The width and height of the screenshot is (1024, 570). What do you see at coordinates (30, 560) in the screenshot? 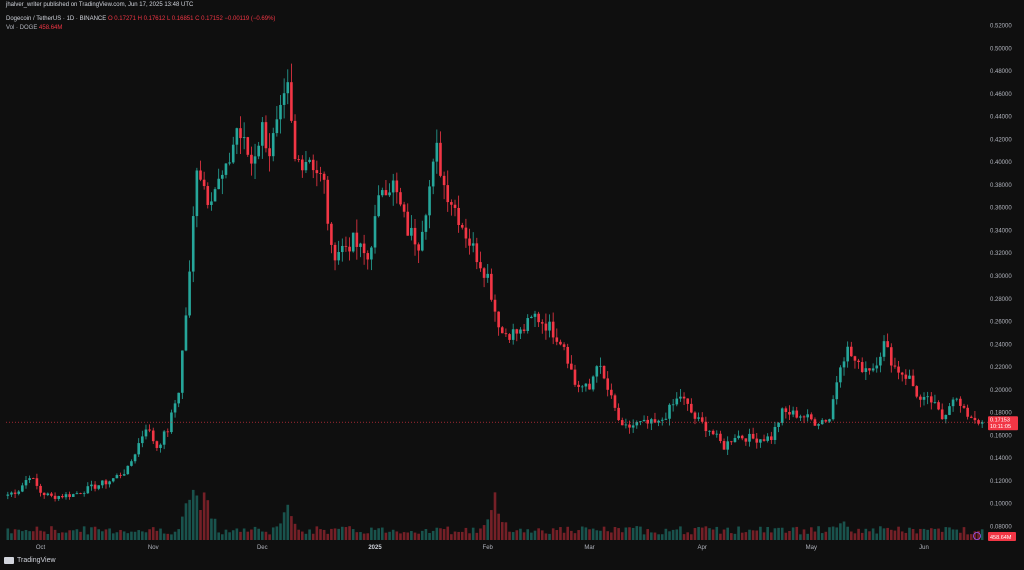
I see `tradingview-logo: TradingView` at bounding box center [30, 560].